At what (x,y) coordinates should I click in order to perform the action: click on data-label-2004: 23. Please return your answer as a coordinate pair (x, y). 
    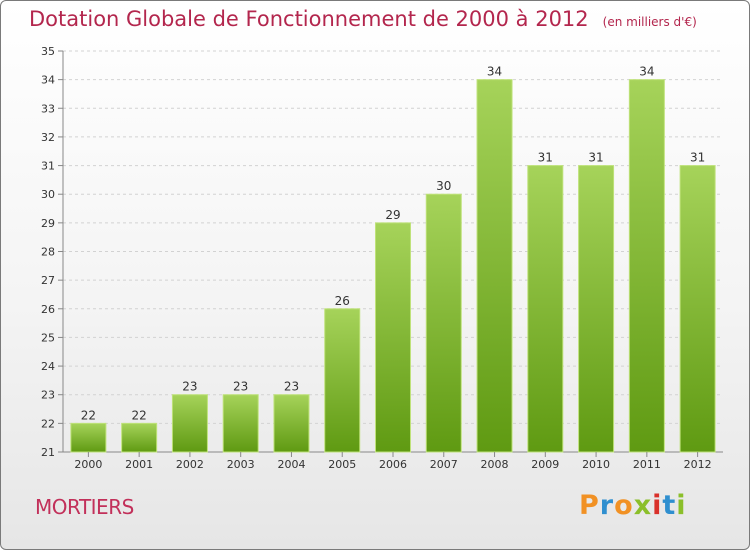
    Looking at the image, I should click on (291, 387).